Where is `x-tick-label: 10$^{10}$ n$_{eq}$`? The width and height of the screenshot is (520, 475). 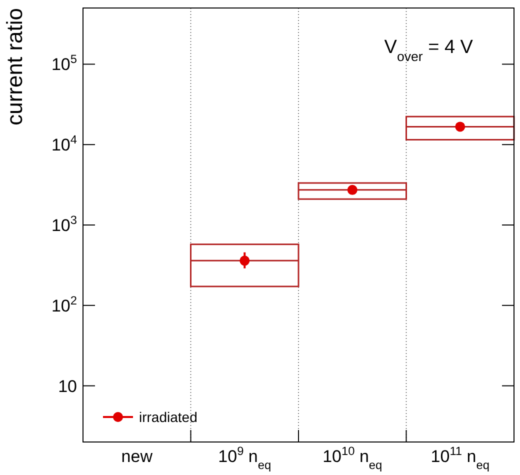
x-tick-label: 10$^{10}$ n$_{eq}$ is located at coordinates (352, 458).